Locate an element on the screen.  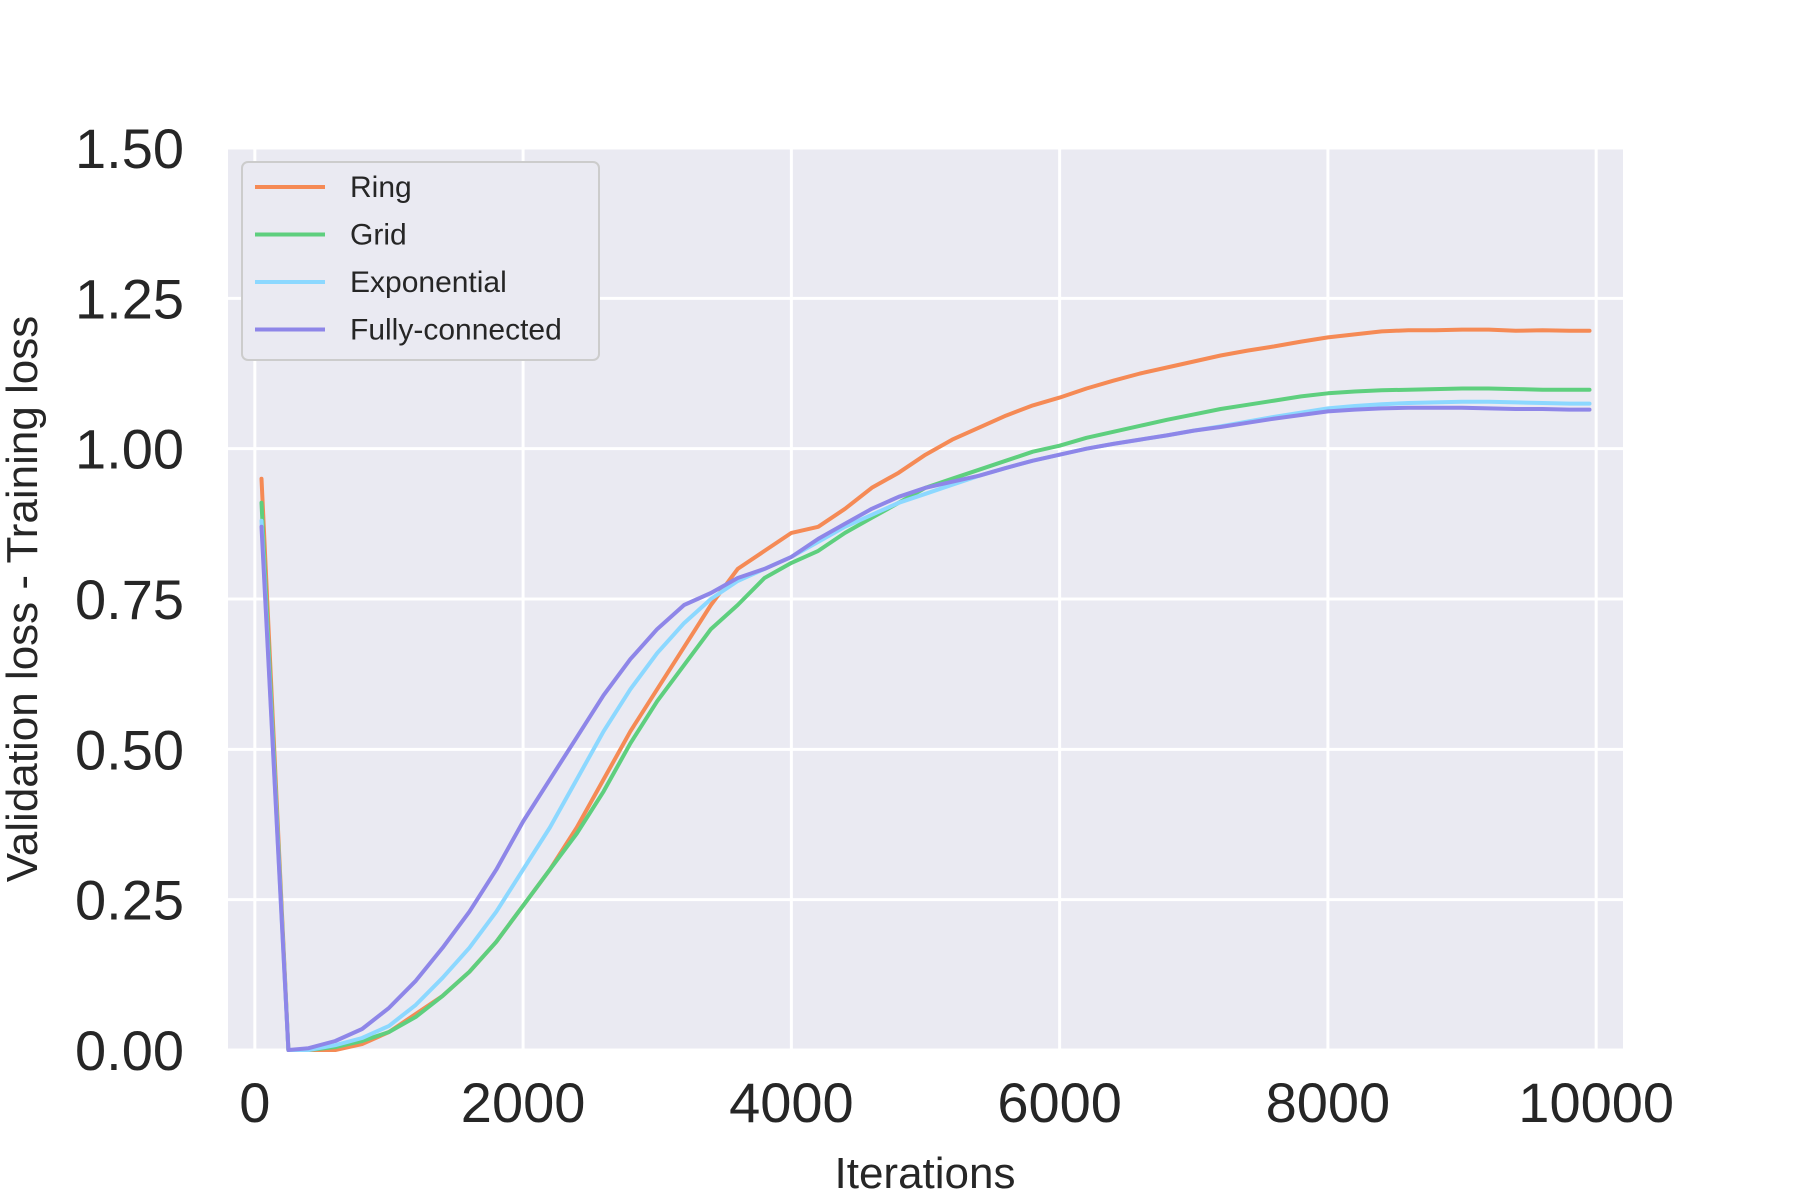
y-tick-label: 1.50 is located at coordinates (129, 148).